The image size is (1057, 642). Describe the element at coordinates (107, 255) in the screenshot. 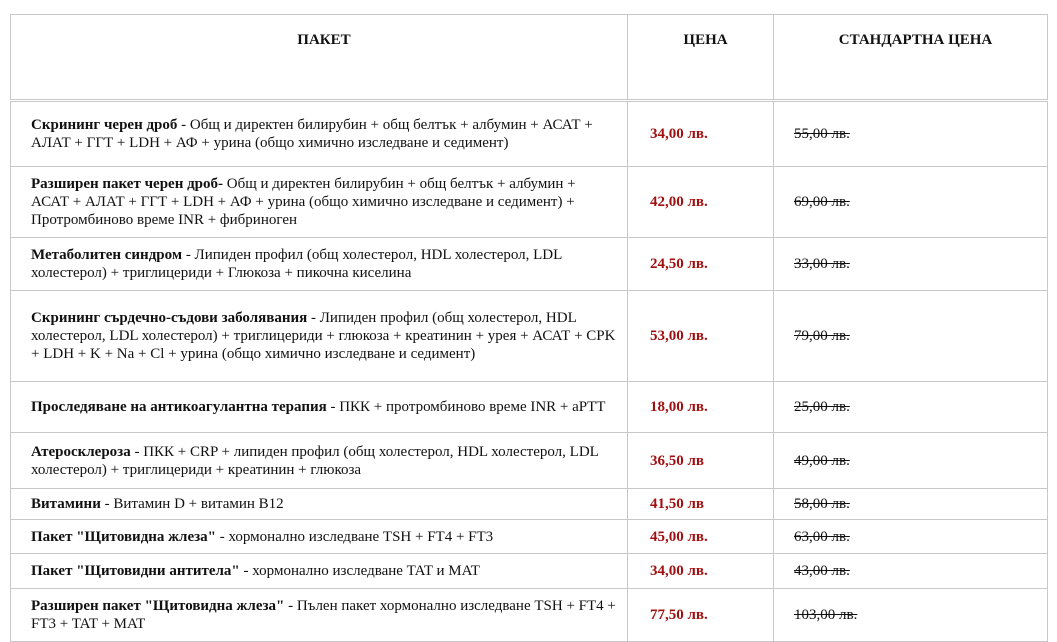

I see `package-name: Метаболитен синдром` at that location.